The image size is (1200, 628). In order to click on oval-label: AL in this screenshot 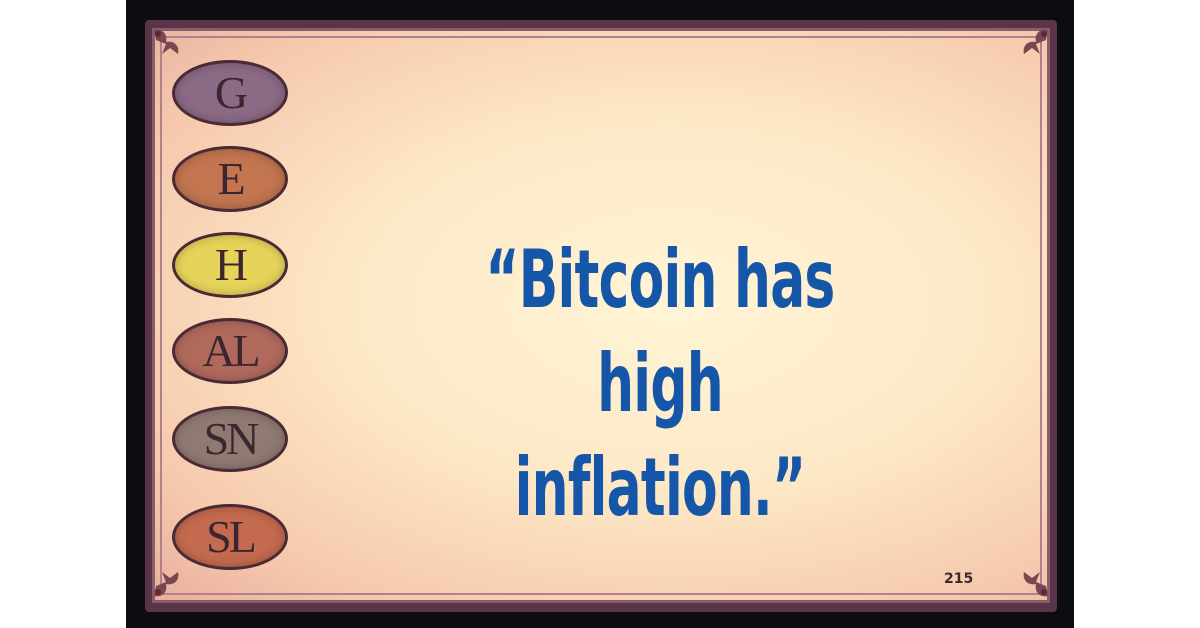, I will do `click(231, 350)`.